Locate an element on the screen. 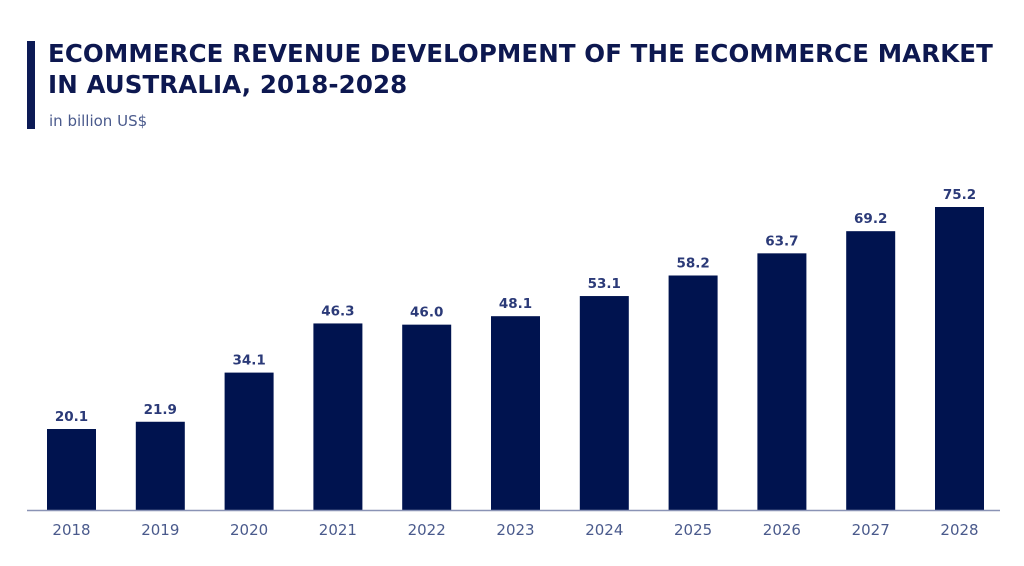 This screenshot has width=1024, height=566. bar-value-label-2021: 46.3 is located at coordinates (337, 311).